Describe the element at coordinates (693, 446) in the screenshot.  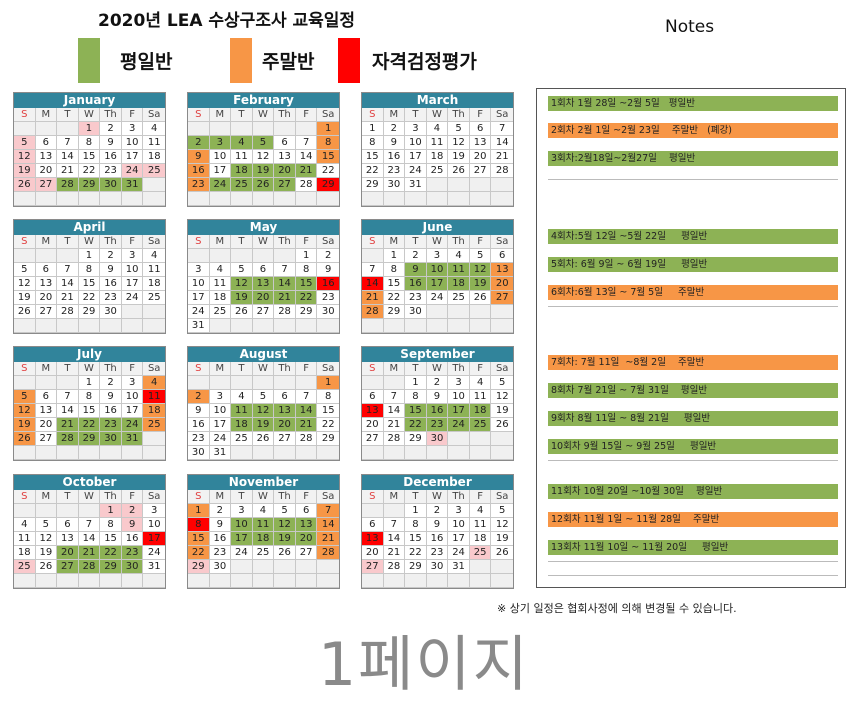
I see `schedule-note: 10회차 9월 15일 ~ 9월 25일 평일반` at that location.